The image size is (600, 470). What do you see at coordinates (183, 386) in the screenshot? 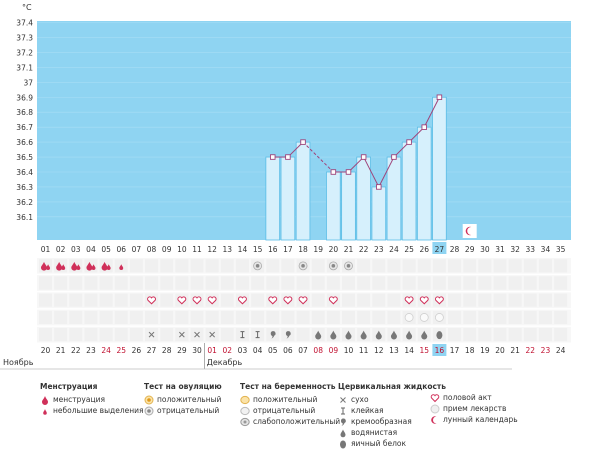
I see `legend-ovulation-title: Тест на овуляцию` at bounding box center [183, 386].